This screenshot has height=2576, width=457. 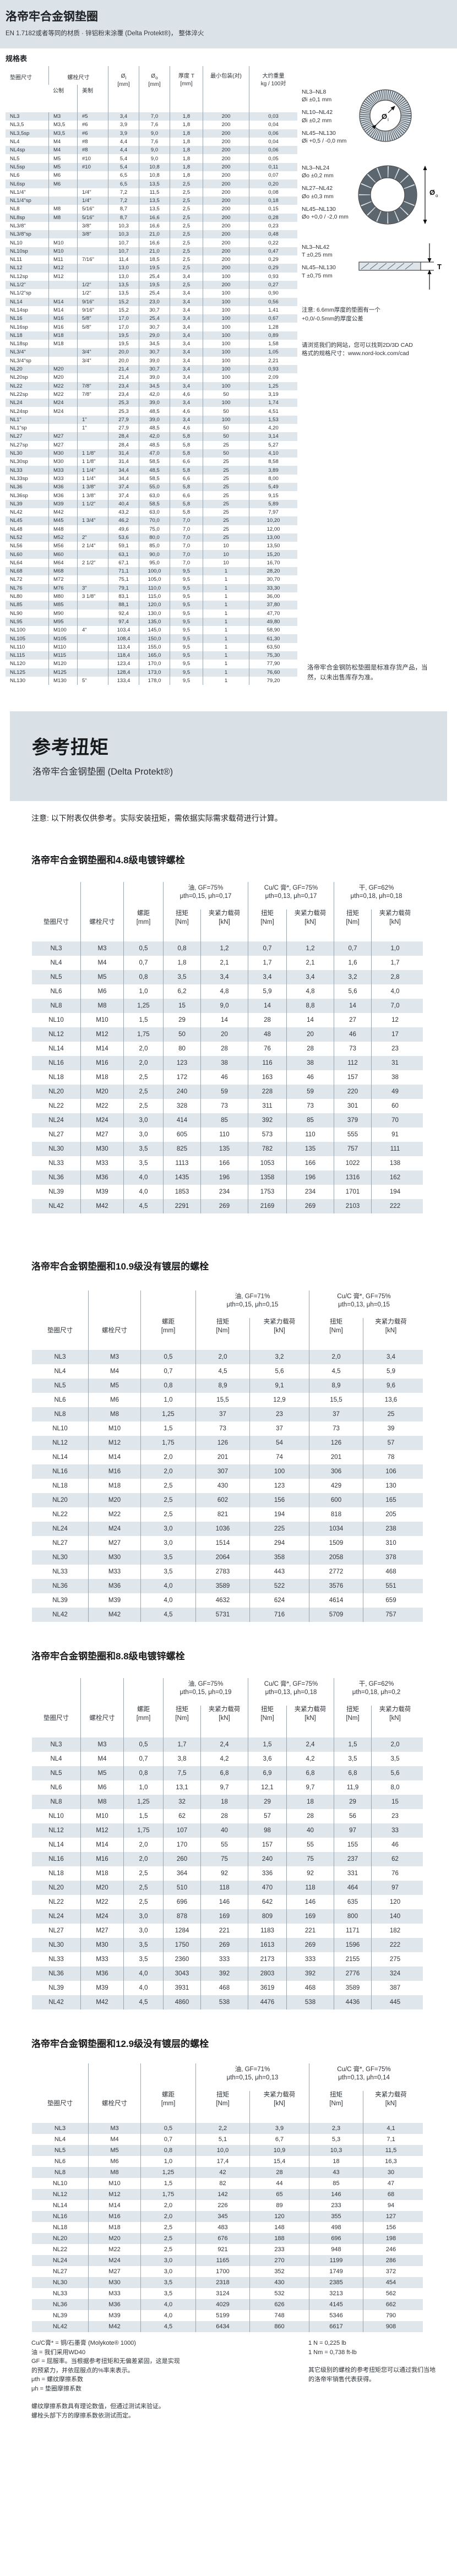 What do you see at coordinates (186, 335) in the screenshot?
I see `table-cell: 3,4` at bounding box center [186, 335].